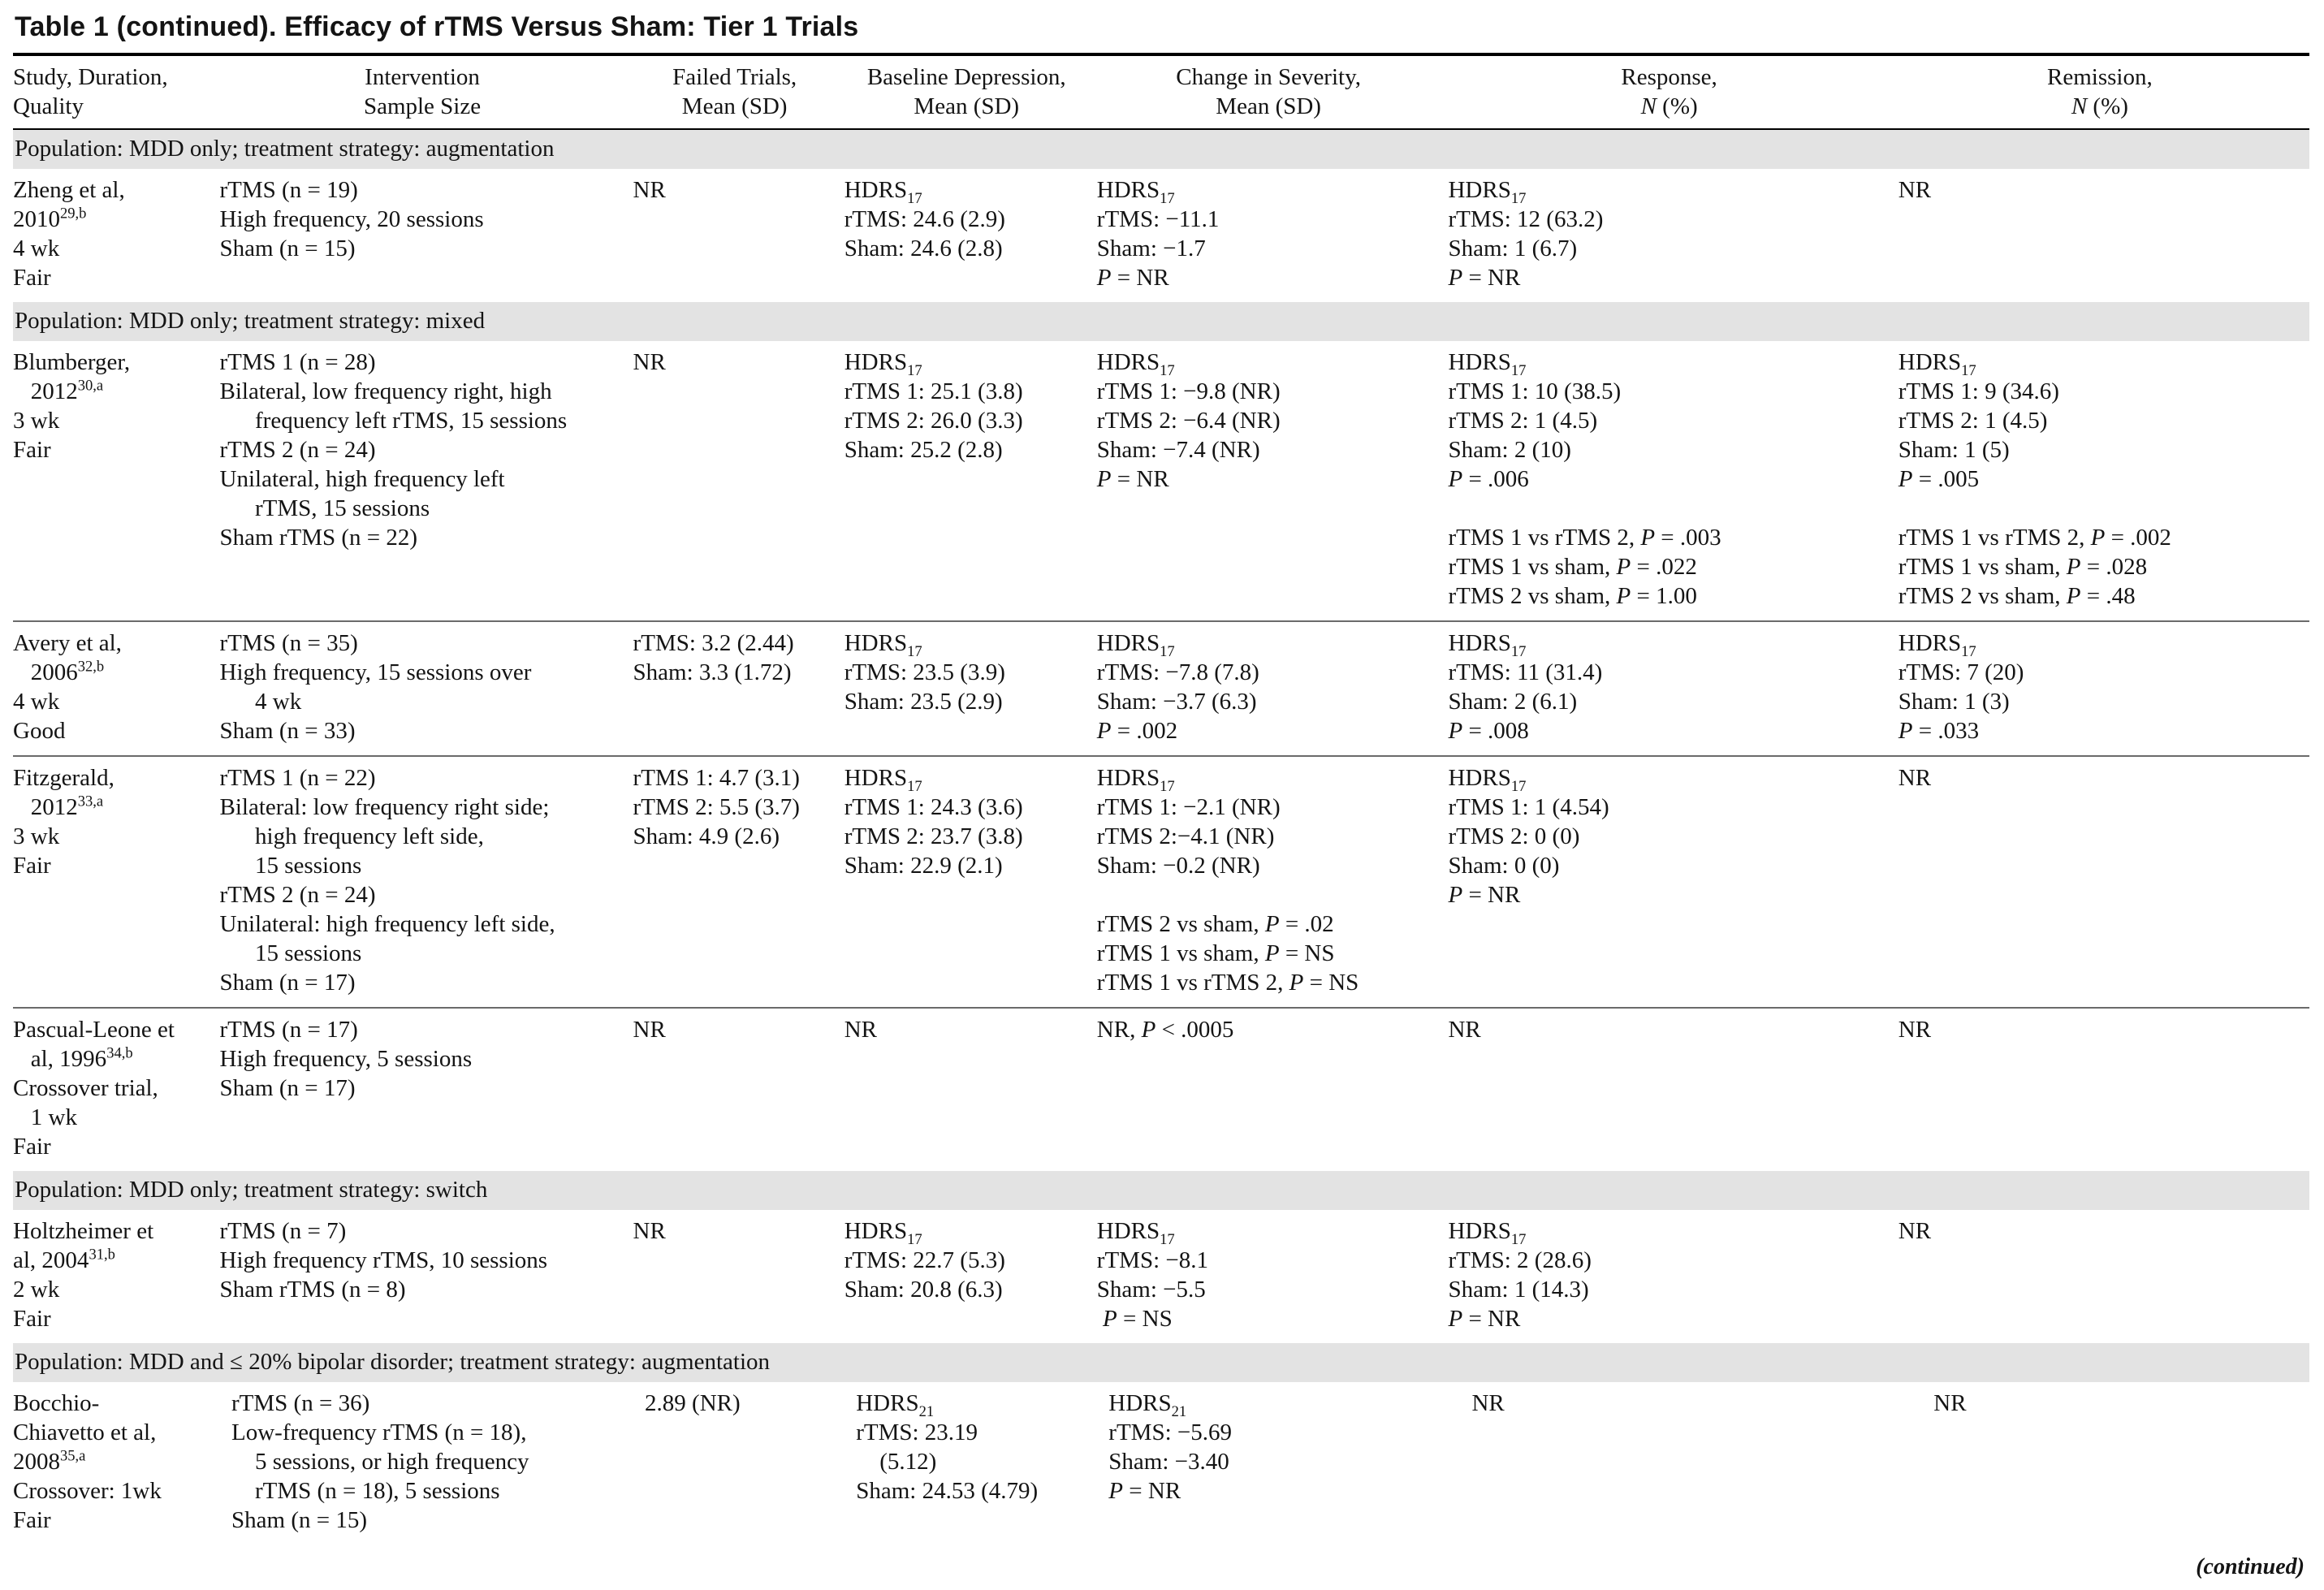 The image size is (2324, 1590). I want to click on text-line: rTMS 1 vs sham, P = NS, so click(1215, 953).